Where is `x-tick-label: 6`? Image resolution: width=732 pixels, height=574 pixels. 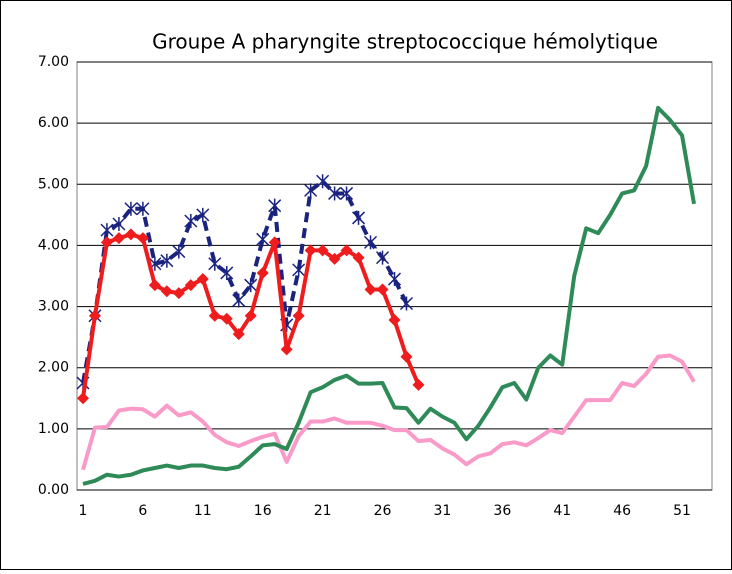
x-tick-label: 6 is located at coordinates (142, 511).